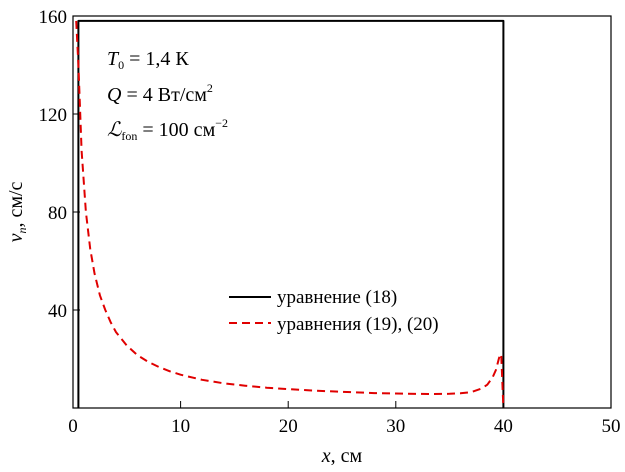 Image resolution: width=625 pixels, height=472 pixels. What do you see at coordinates (121, 65) in the screenshot?
I see `annotation-t-sub: 0` at bounding box center [121, 65].